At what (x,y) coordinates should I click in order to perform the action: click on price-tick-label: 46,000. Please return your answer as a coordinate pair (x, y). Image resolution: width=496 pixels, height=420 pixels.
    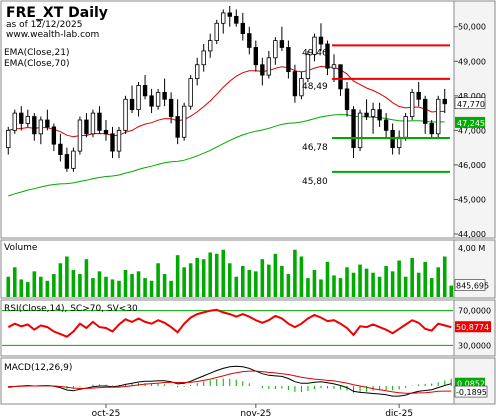
    Looking at the image, I should click on (472, 165).